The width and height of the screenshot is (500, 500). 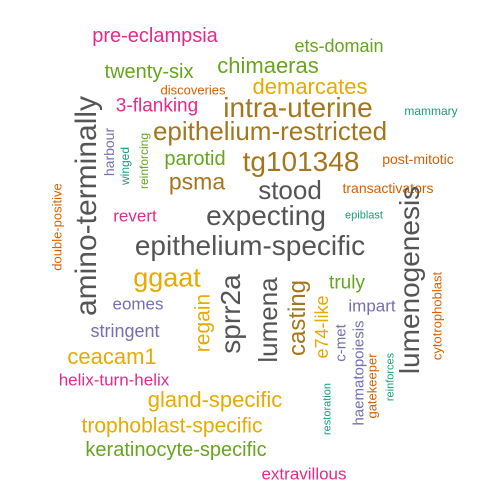 What do you see at coordinates (297, 318) in the screenshot?
I see `word-31: casting` at bounding box center [297, 318].